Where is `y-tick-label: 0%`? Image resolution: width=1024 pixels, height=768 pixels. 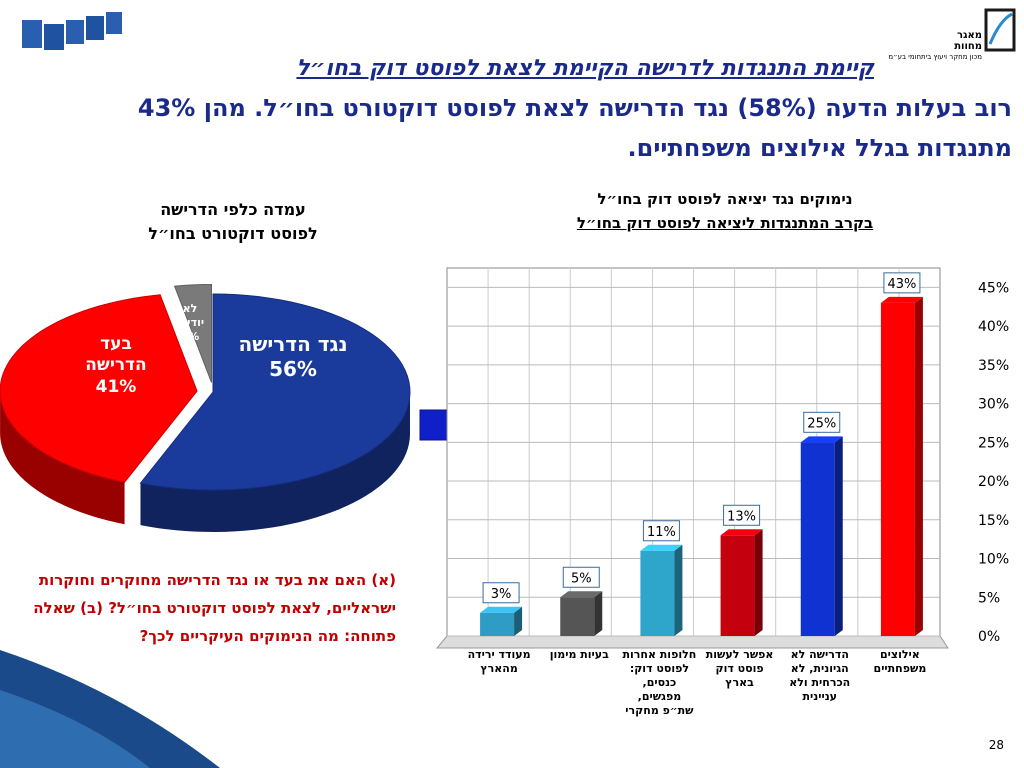 y-tick-label: 0% is located at coordinates (989, 637).